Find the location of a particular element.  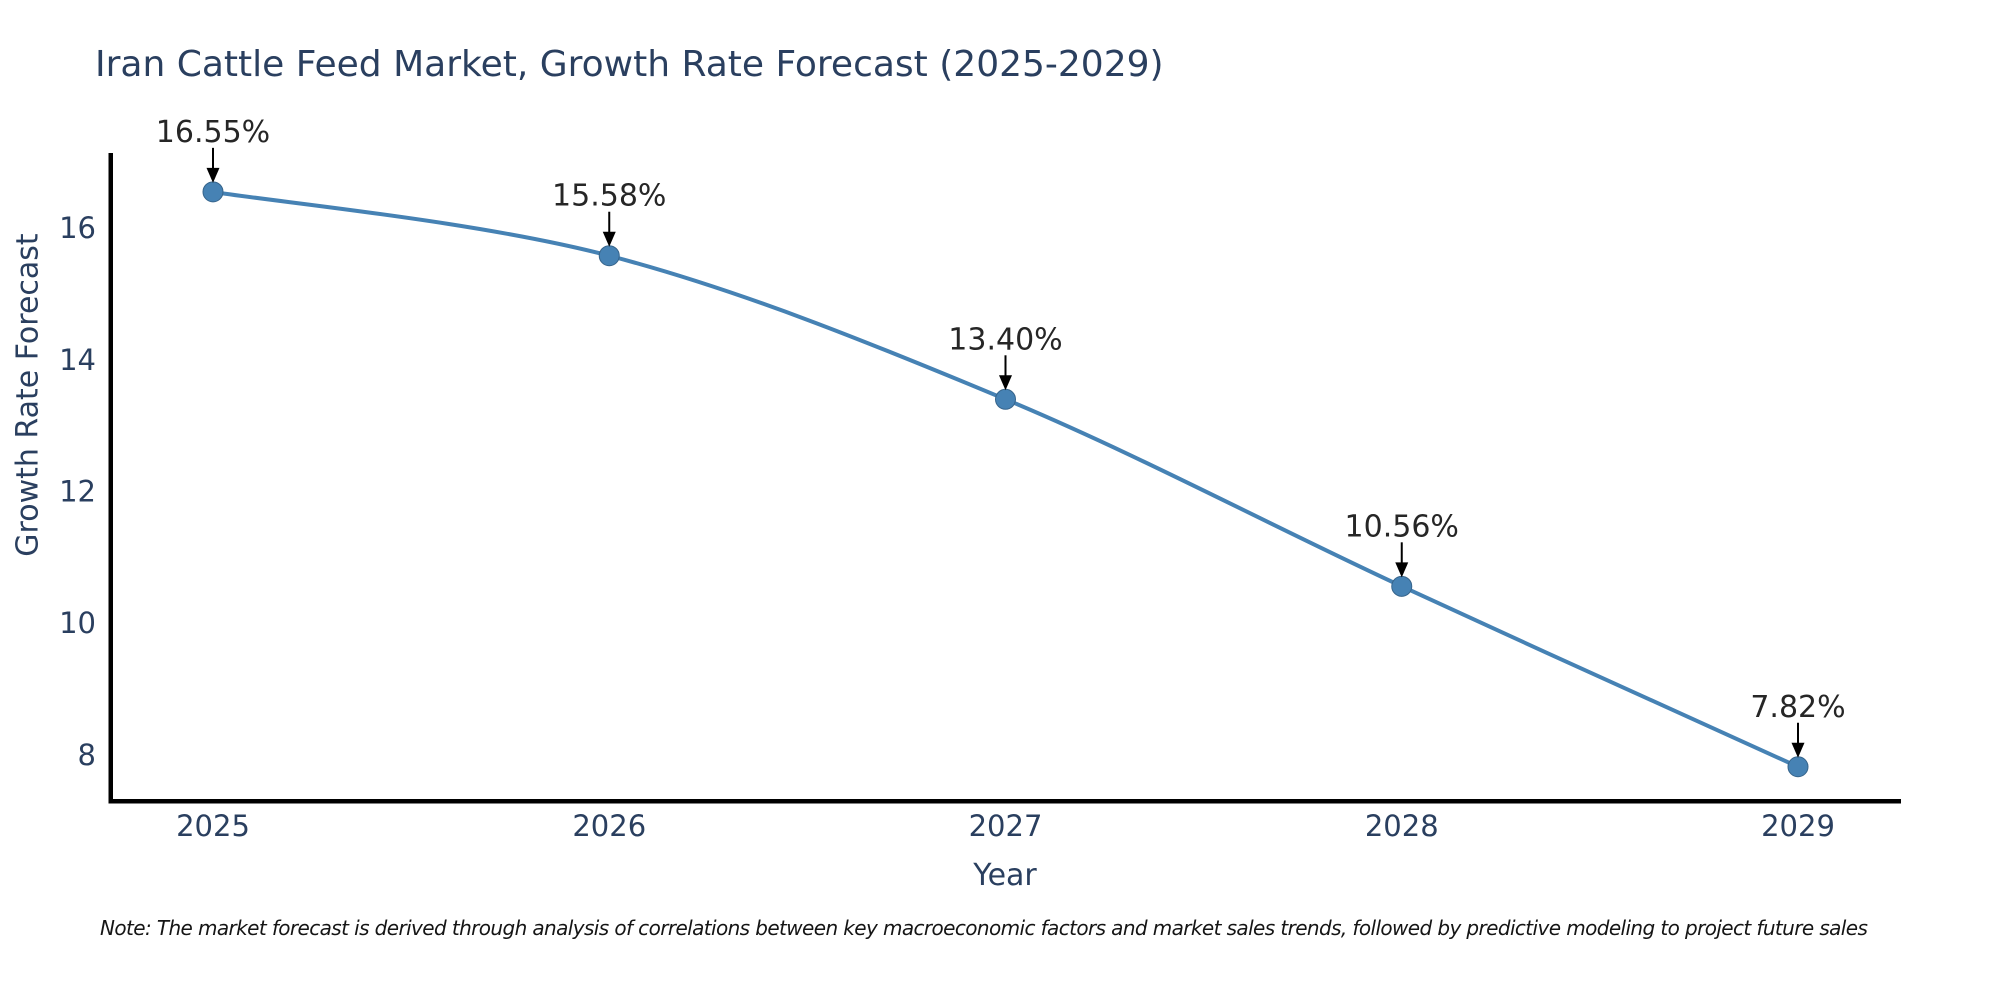

y-tick-label: 14 is located at coordinates (77, 360).